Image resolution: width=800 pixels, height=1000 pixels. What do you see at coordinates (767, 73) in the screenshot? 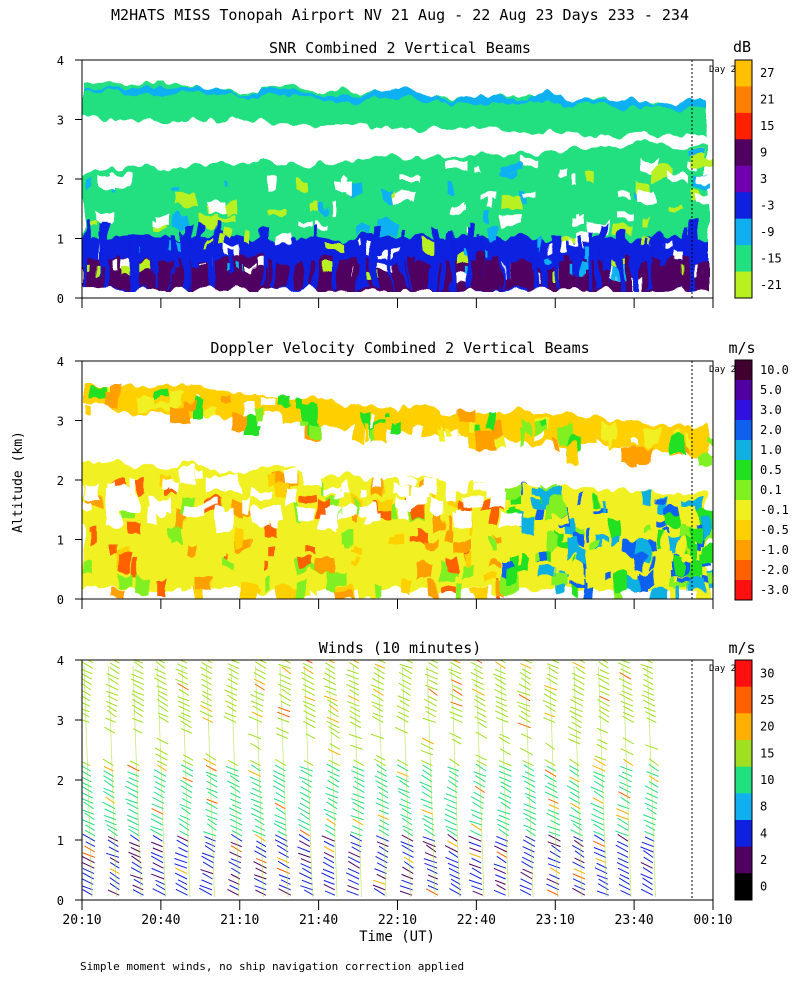
I see `colorbar-label: 27` at bounding box center [767, 73].